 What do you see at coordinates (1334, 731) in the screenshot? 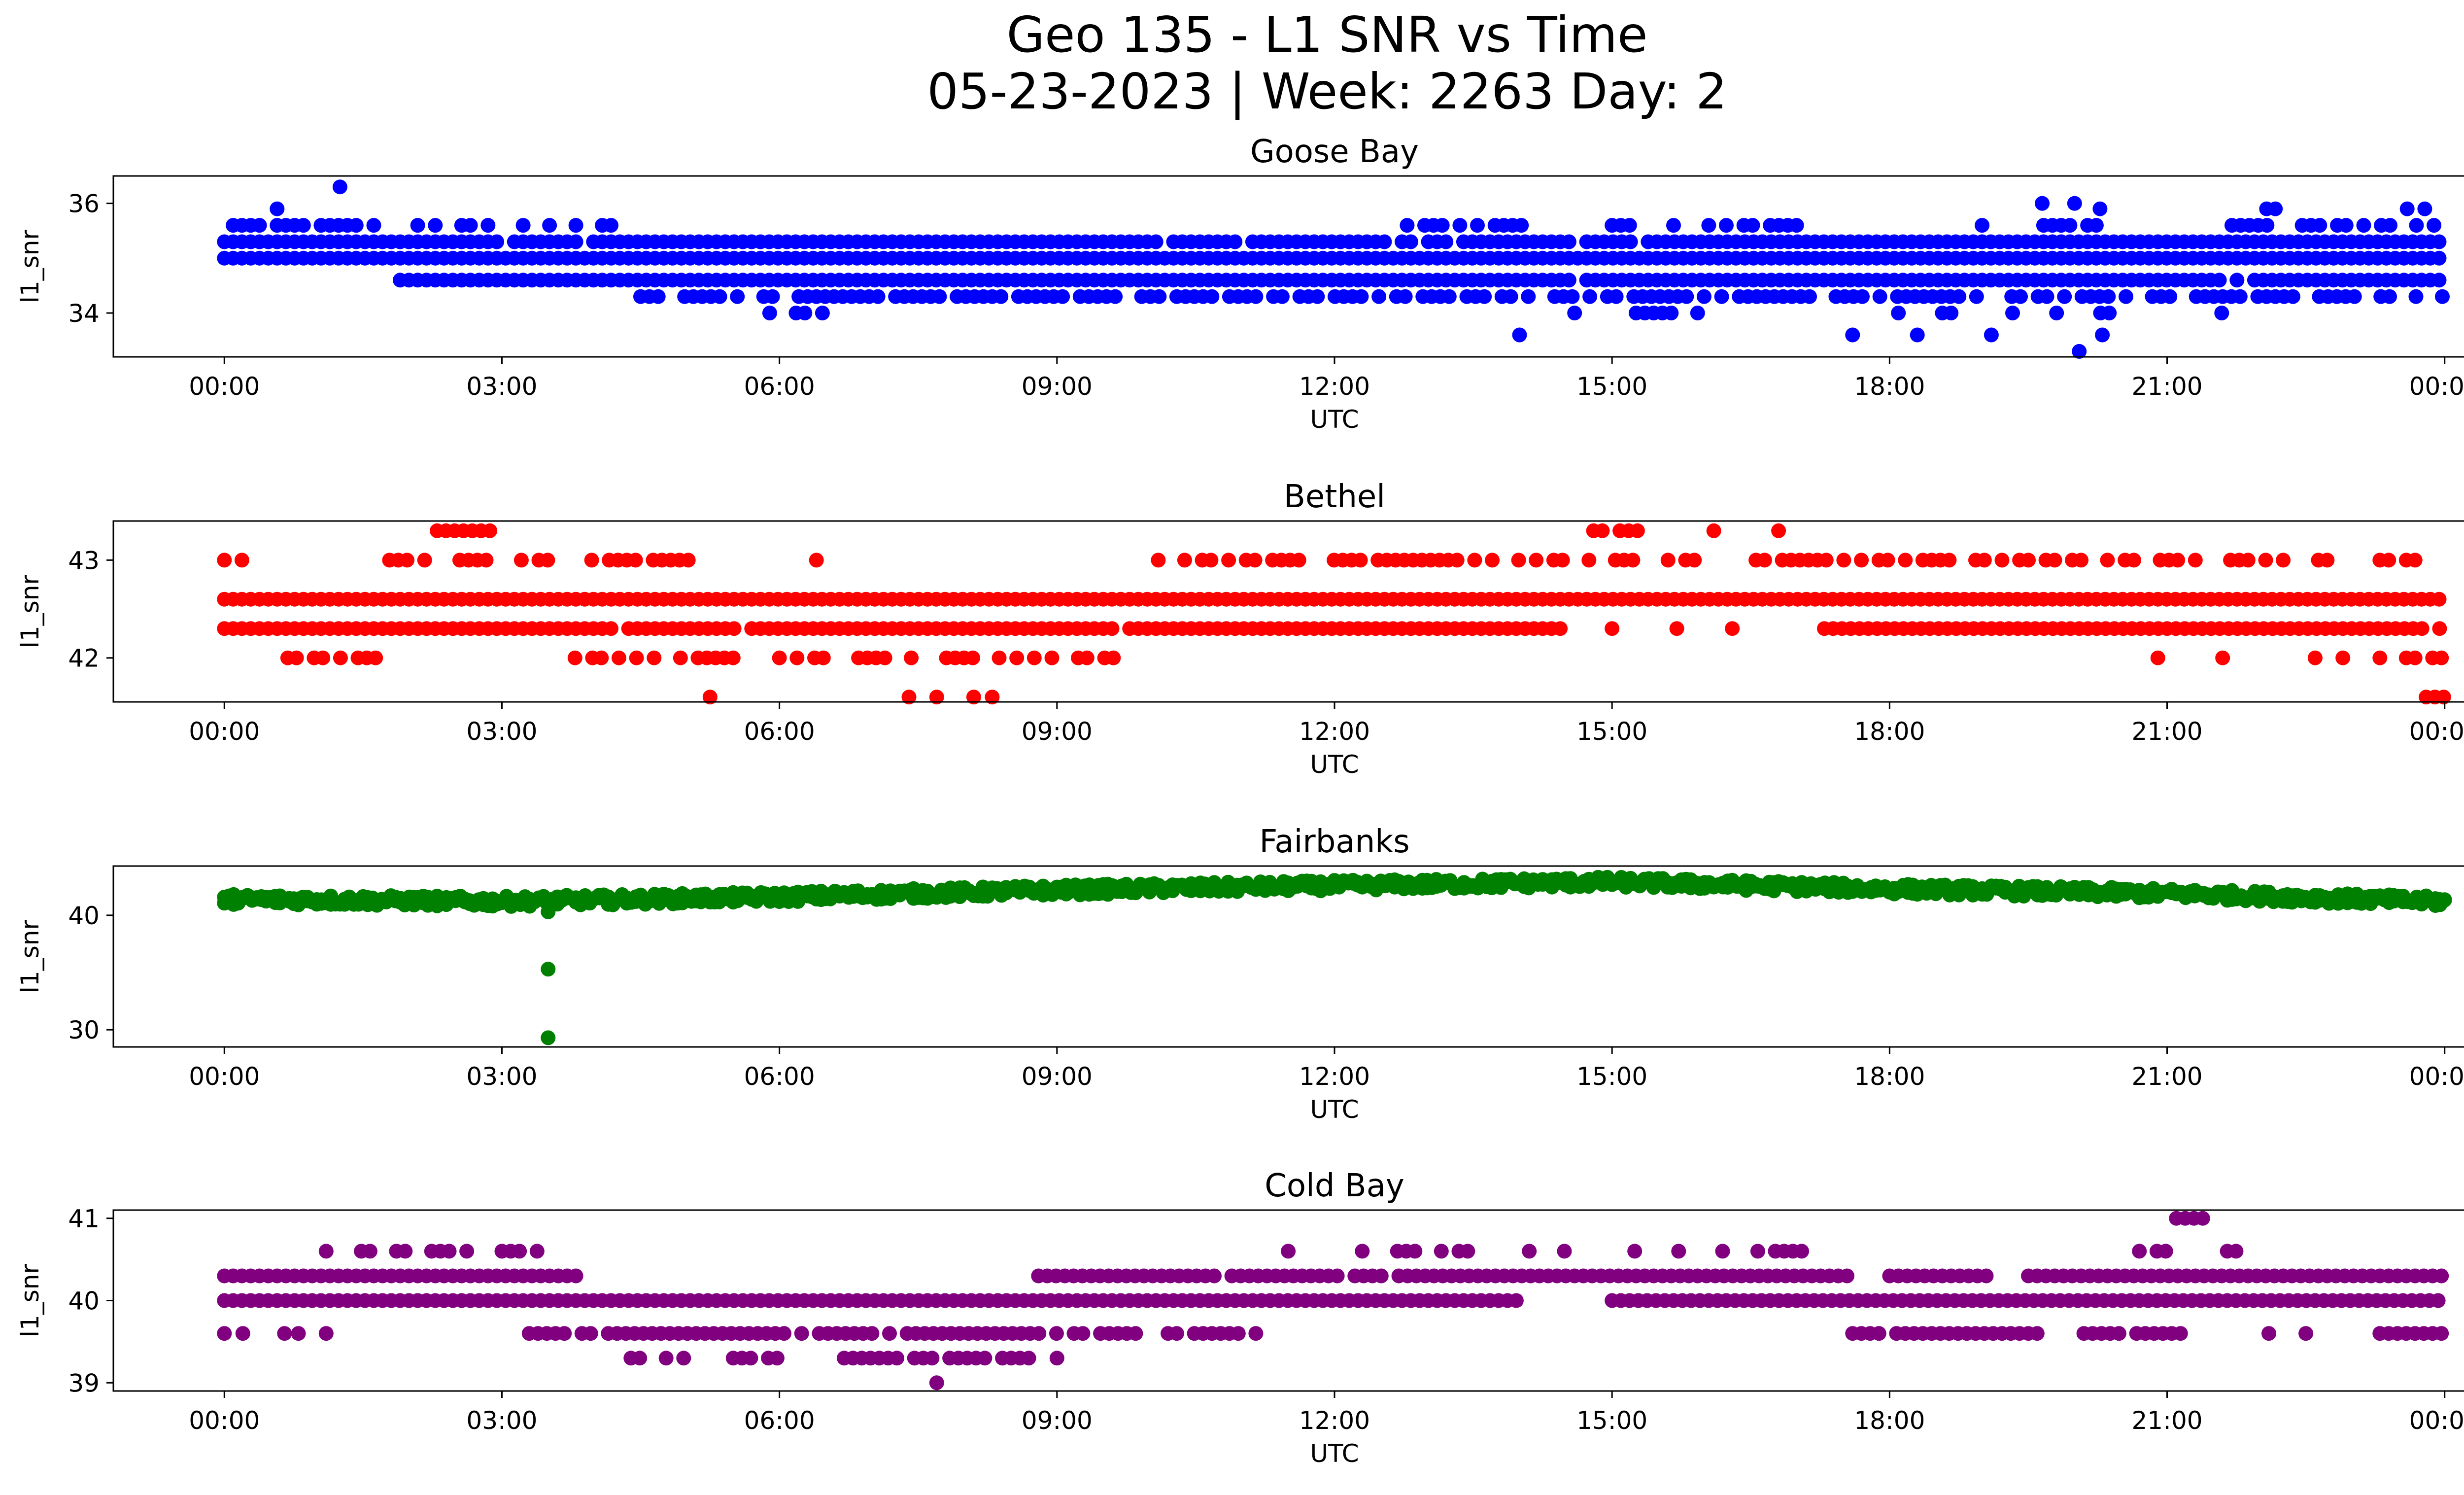
I see `x-tick-label: 12:00` at bounding box center [1334, 731].